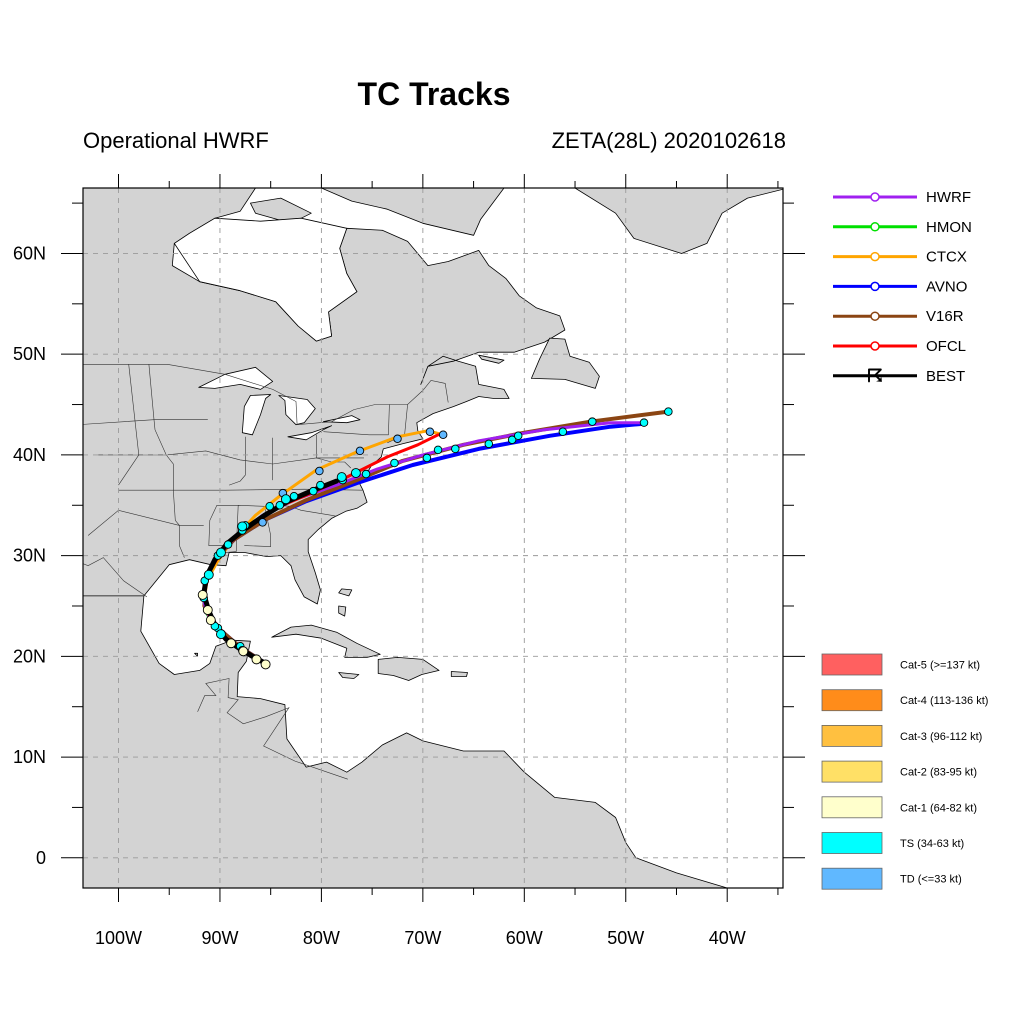 This screenshot has width=1024, height=1024. What do you see at coordinates (875, 316) in the screenshot?
I see `legend-marker-v16r` at bounding box center [875, 316].